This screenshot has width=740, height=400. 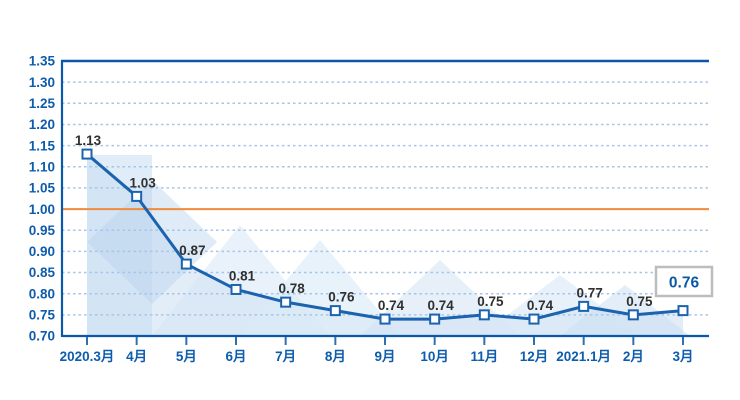 What do you see at coordinates (633, 356) in the screenshot?
I see `x-tick-label: 2月` at bounding box center [633, 356].